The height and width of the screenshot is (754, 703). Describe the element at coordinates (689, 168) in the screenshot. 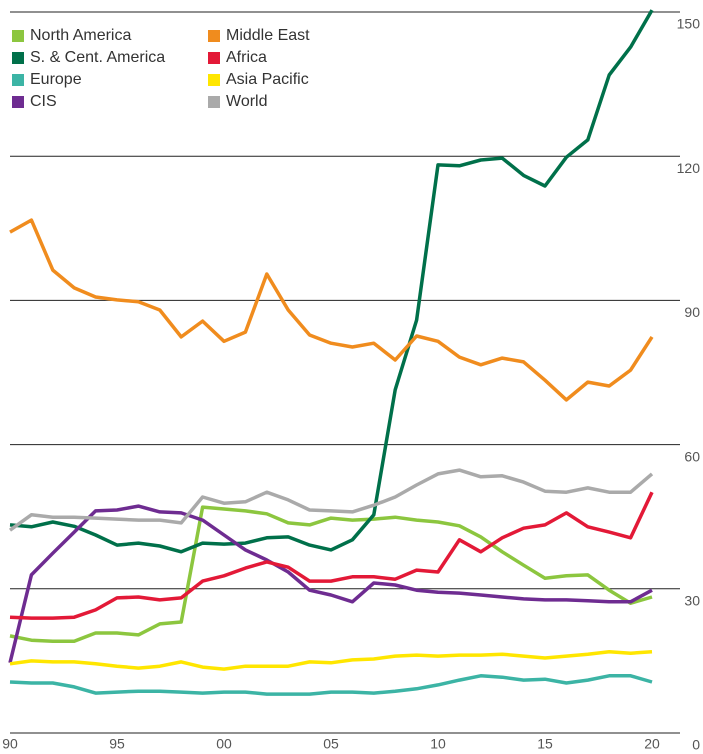

I see `y-tick-label: 120` at that location.